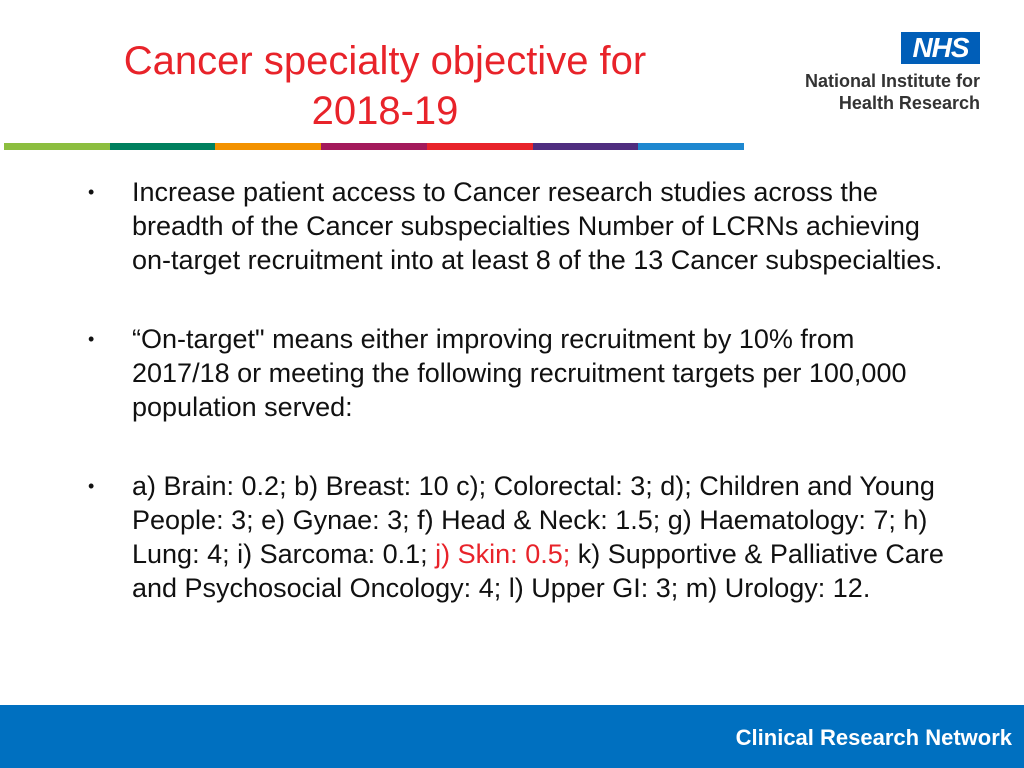 The width and height of the screenshot is (1024, 768). I want to click on footer-bar: Clinical Research Network, so click(512, 736).